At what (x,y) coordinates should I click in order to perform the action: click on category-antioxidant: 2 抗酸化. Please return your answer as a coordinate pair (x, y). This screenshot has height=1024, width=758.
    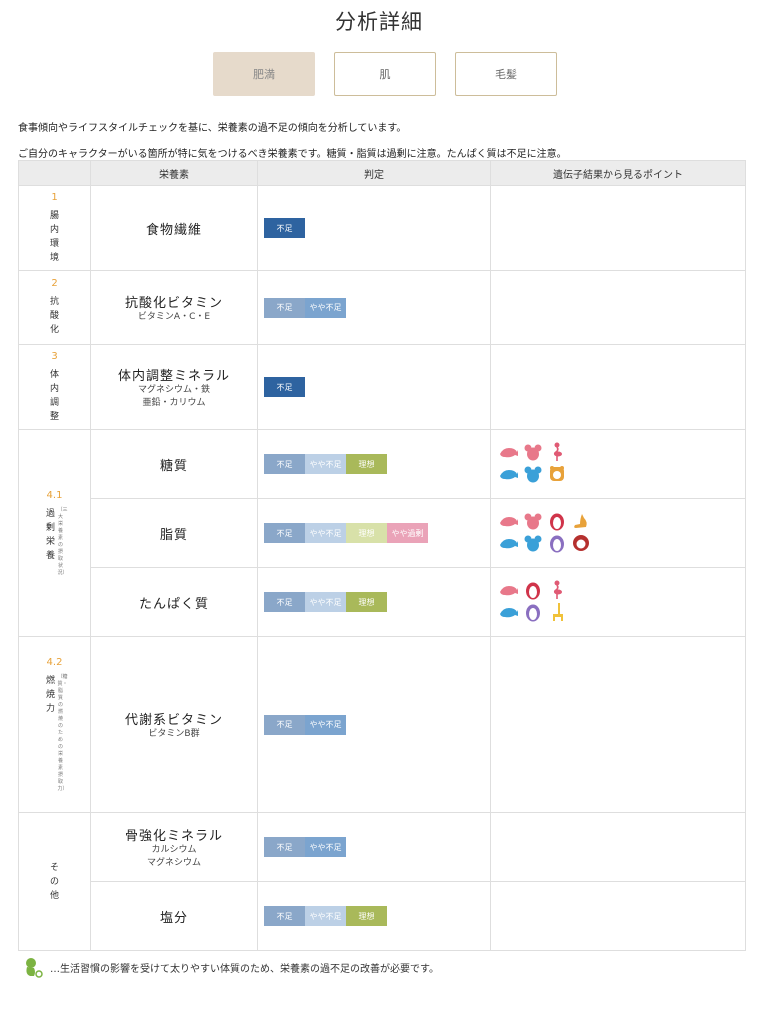
    Looking at the image, I should click on (54, 307).